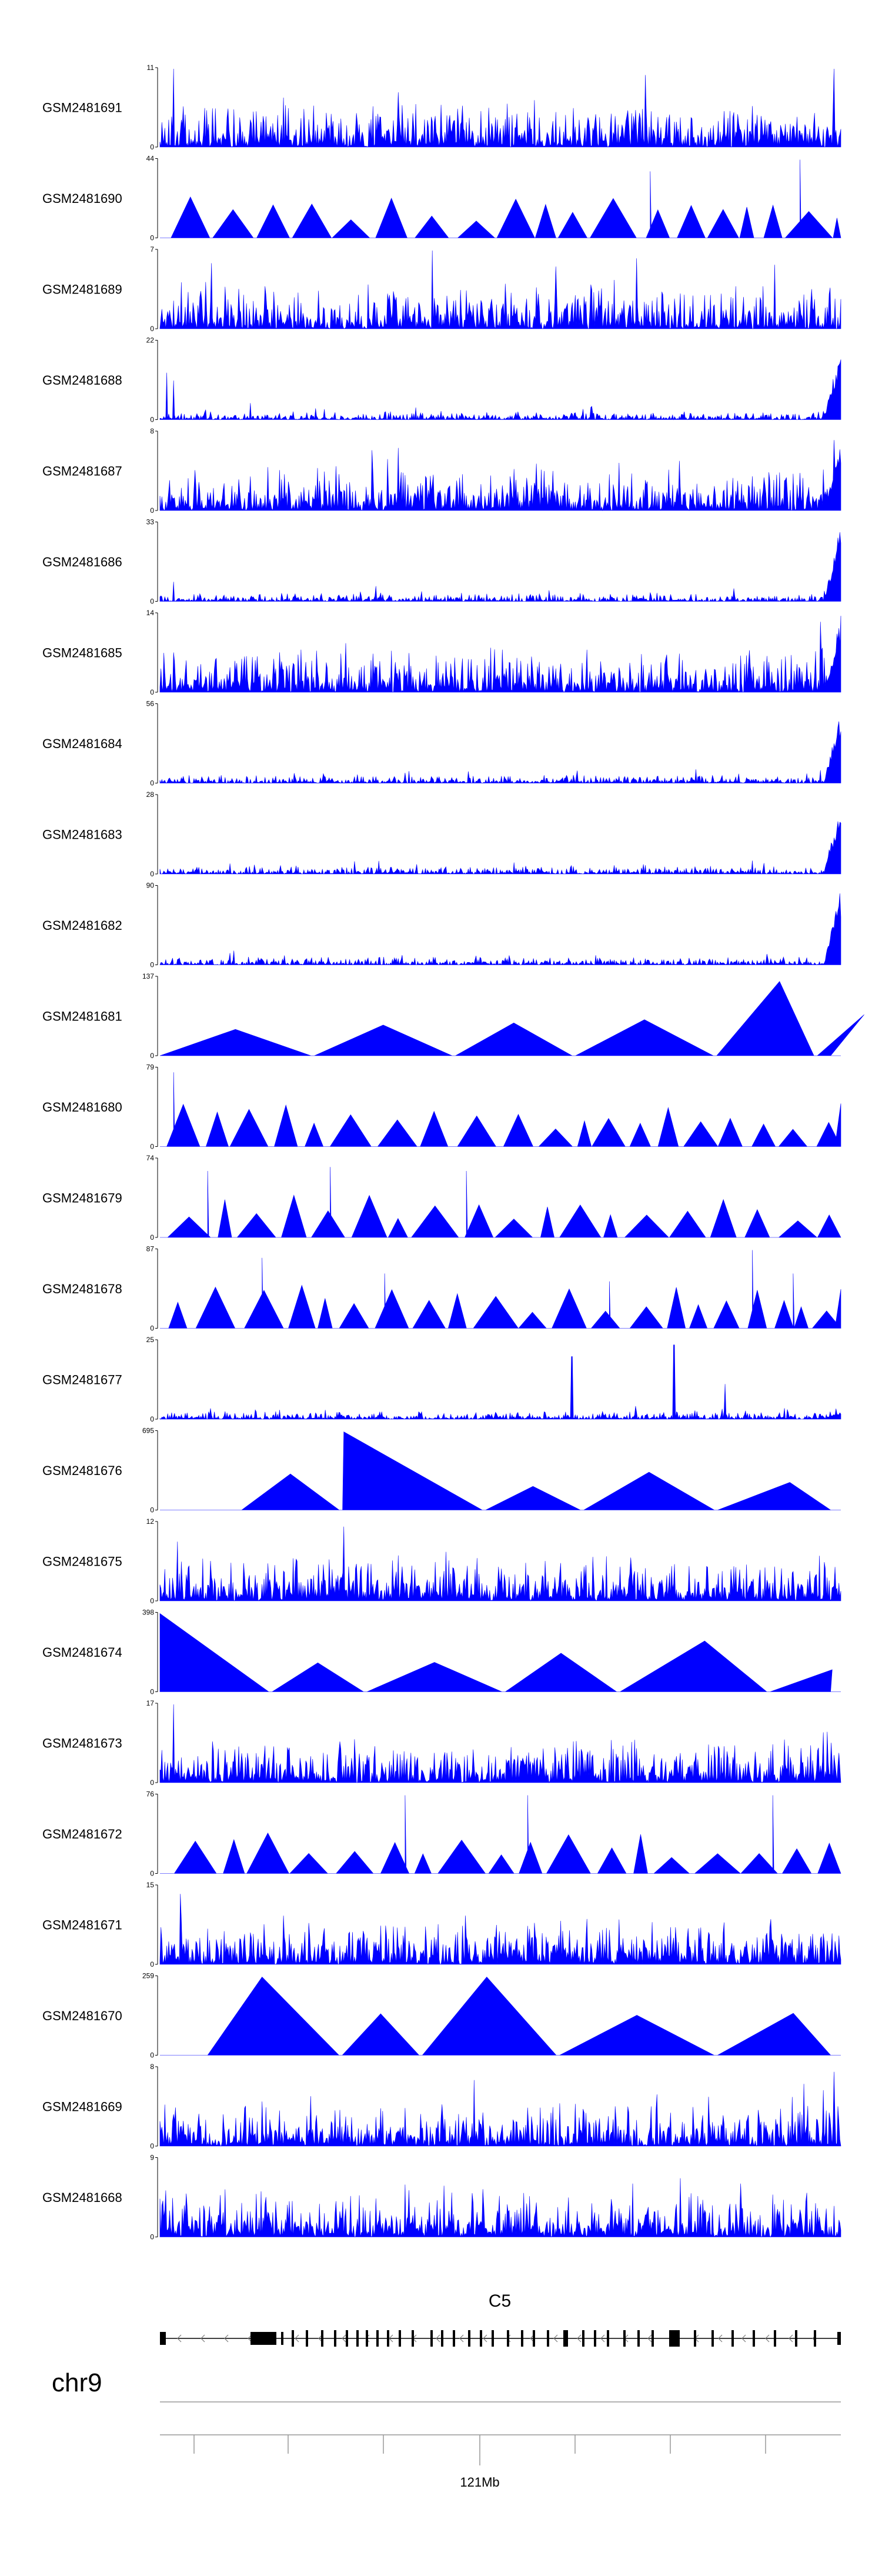 The image size is (882, 2576). Describe the element at coordinates (441, 471) in the screenshot. I see `track-GSM2481687: GSM2481687 8 0` at that location.